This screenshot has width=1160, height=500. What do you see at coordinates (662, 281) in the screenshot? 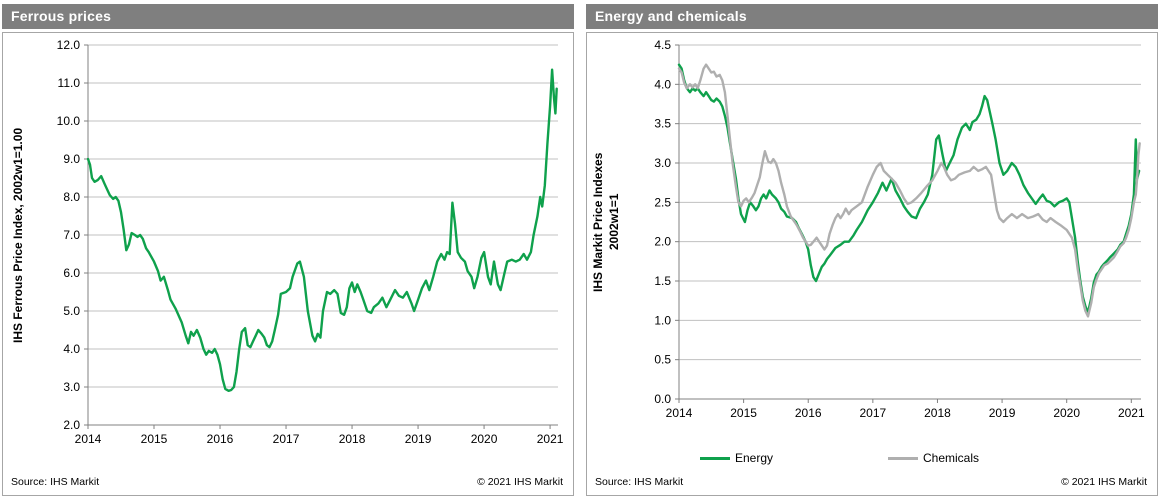
I see `svg-text: 1.5` at bounding box center [662, 281].